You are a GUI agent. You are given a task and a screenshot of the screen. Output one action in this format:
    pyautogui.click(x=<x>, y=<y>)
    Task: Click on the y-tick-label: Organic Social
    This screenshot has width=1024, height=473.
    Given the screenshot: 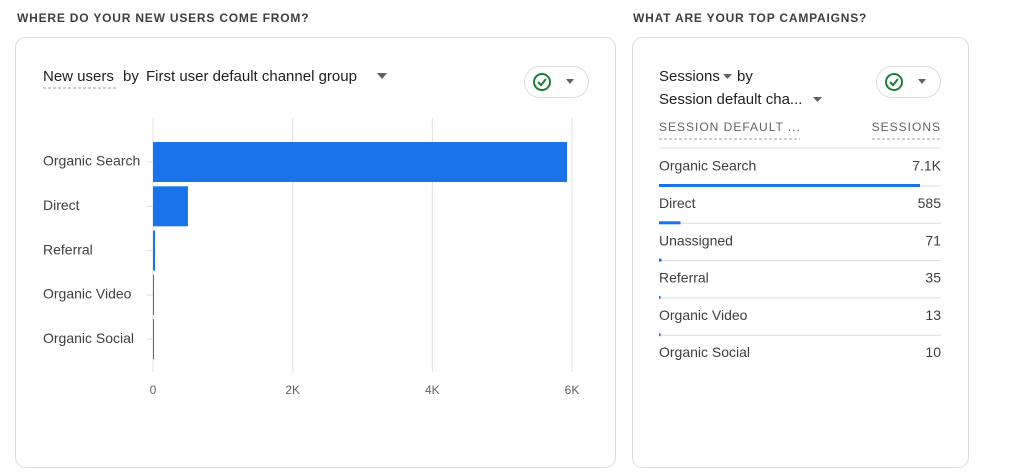 What is the action you would take?
    pyautogui.click(x=88, y=338)
    